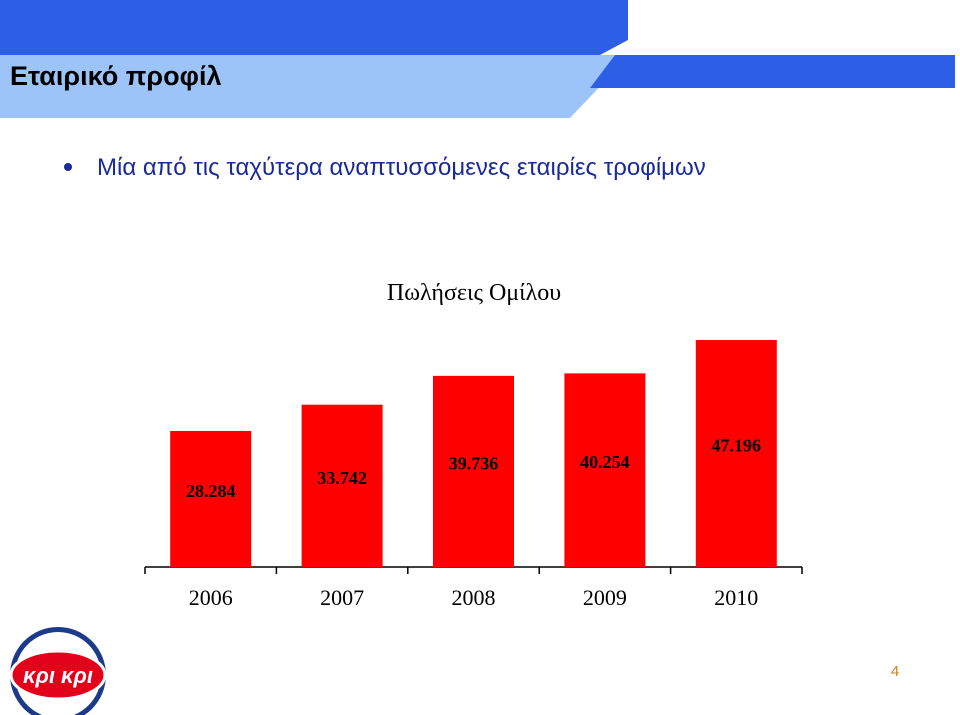 This screenshot has width=960, height=715. What do you see at coordinates (314, 27) in the screenshot?
I see `header-band` at bounding box center [314, 27].